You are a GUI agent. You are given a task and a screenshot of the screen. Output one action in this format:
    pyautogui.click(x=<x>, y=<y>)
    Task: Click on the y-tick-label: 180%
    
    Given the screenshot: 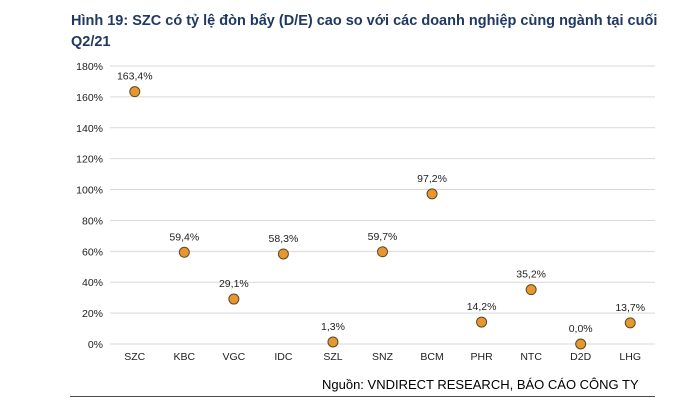 What is the action you would take?
    pyautogui.click(x=89, y=67)
    